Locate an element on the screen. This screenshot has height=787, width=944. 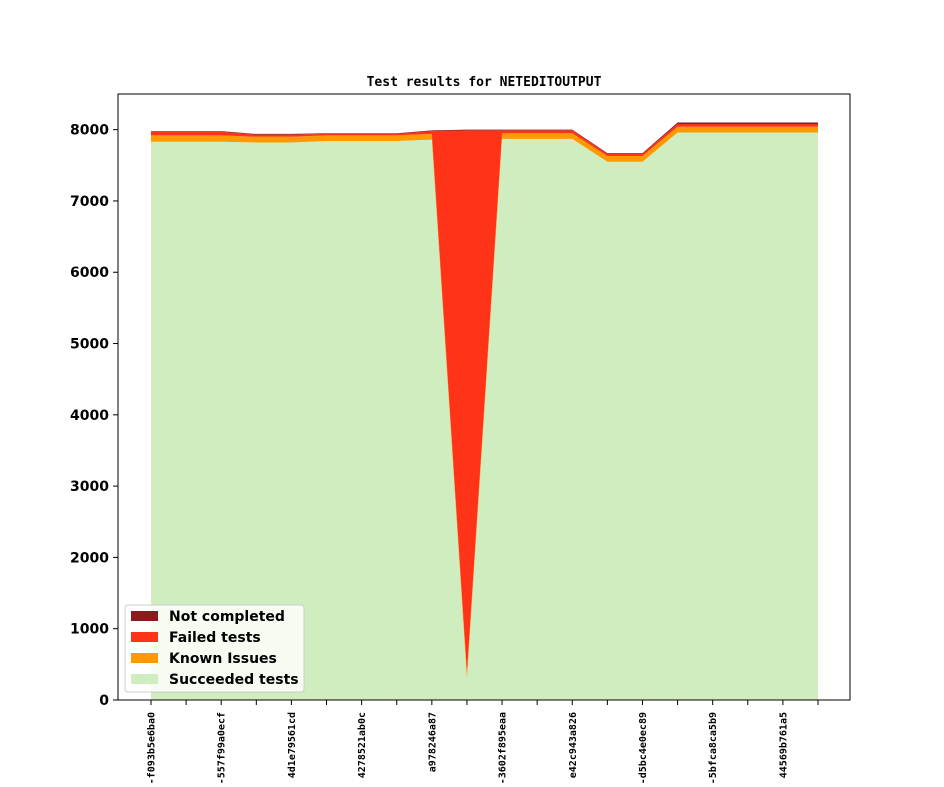
y-axis: 0 1000 2000 3000 4000 5000 6000 7000 8000 is located at coordinates (94, 416).